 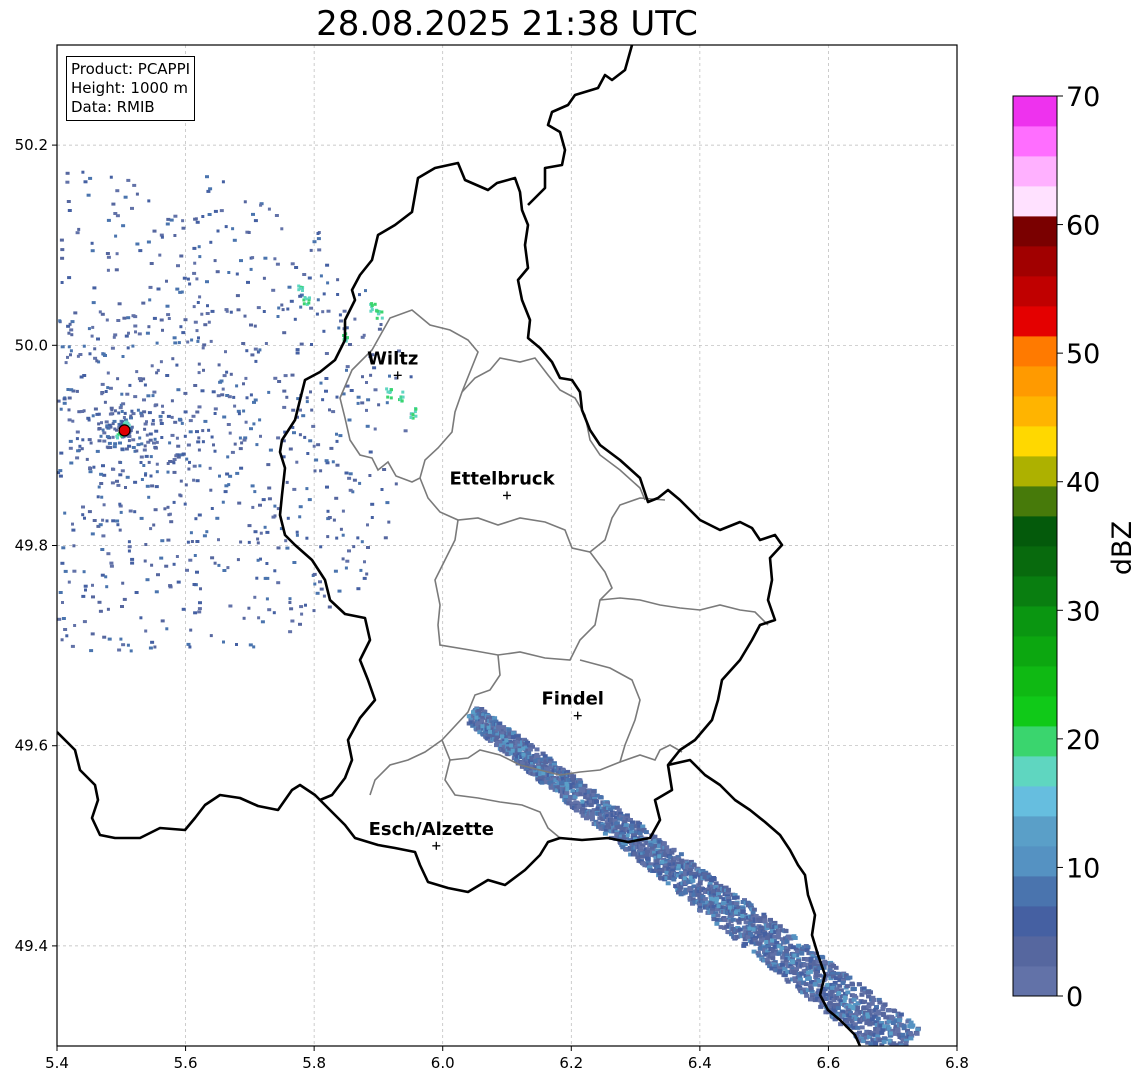 What do you see at coordinates (31, 546) in the screenshot?
I see `y-tick-label: 49.8` at bounding box center [31, 546].